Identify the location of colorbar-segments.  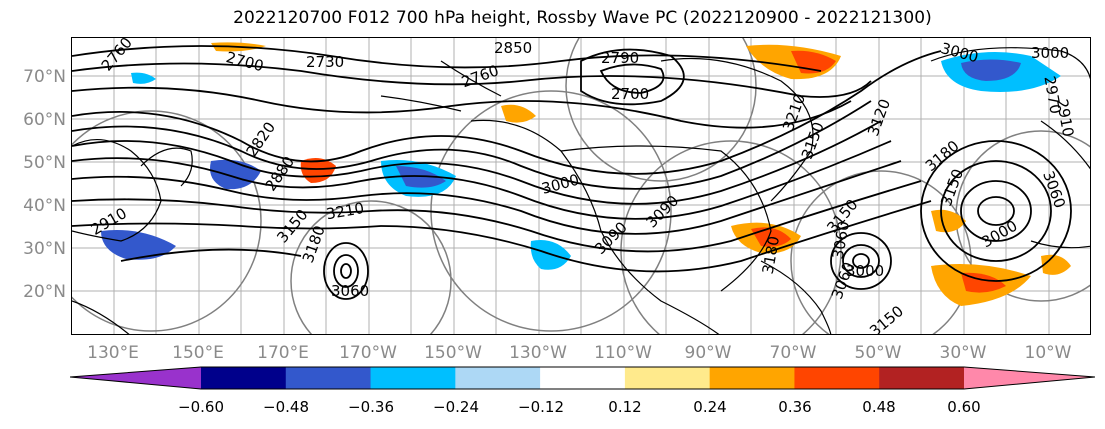
(582, 378).